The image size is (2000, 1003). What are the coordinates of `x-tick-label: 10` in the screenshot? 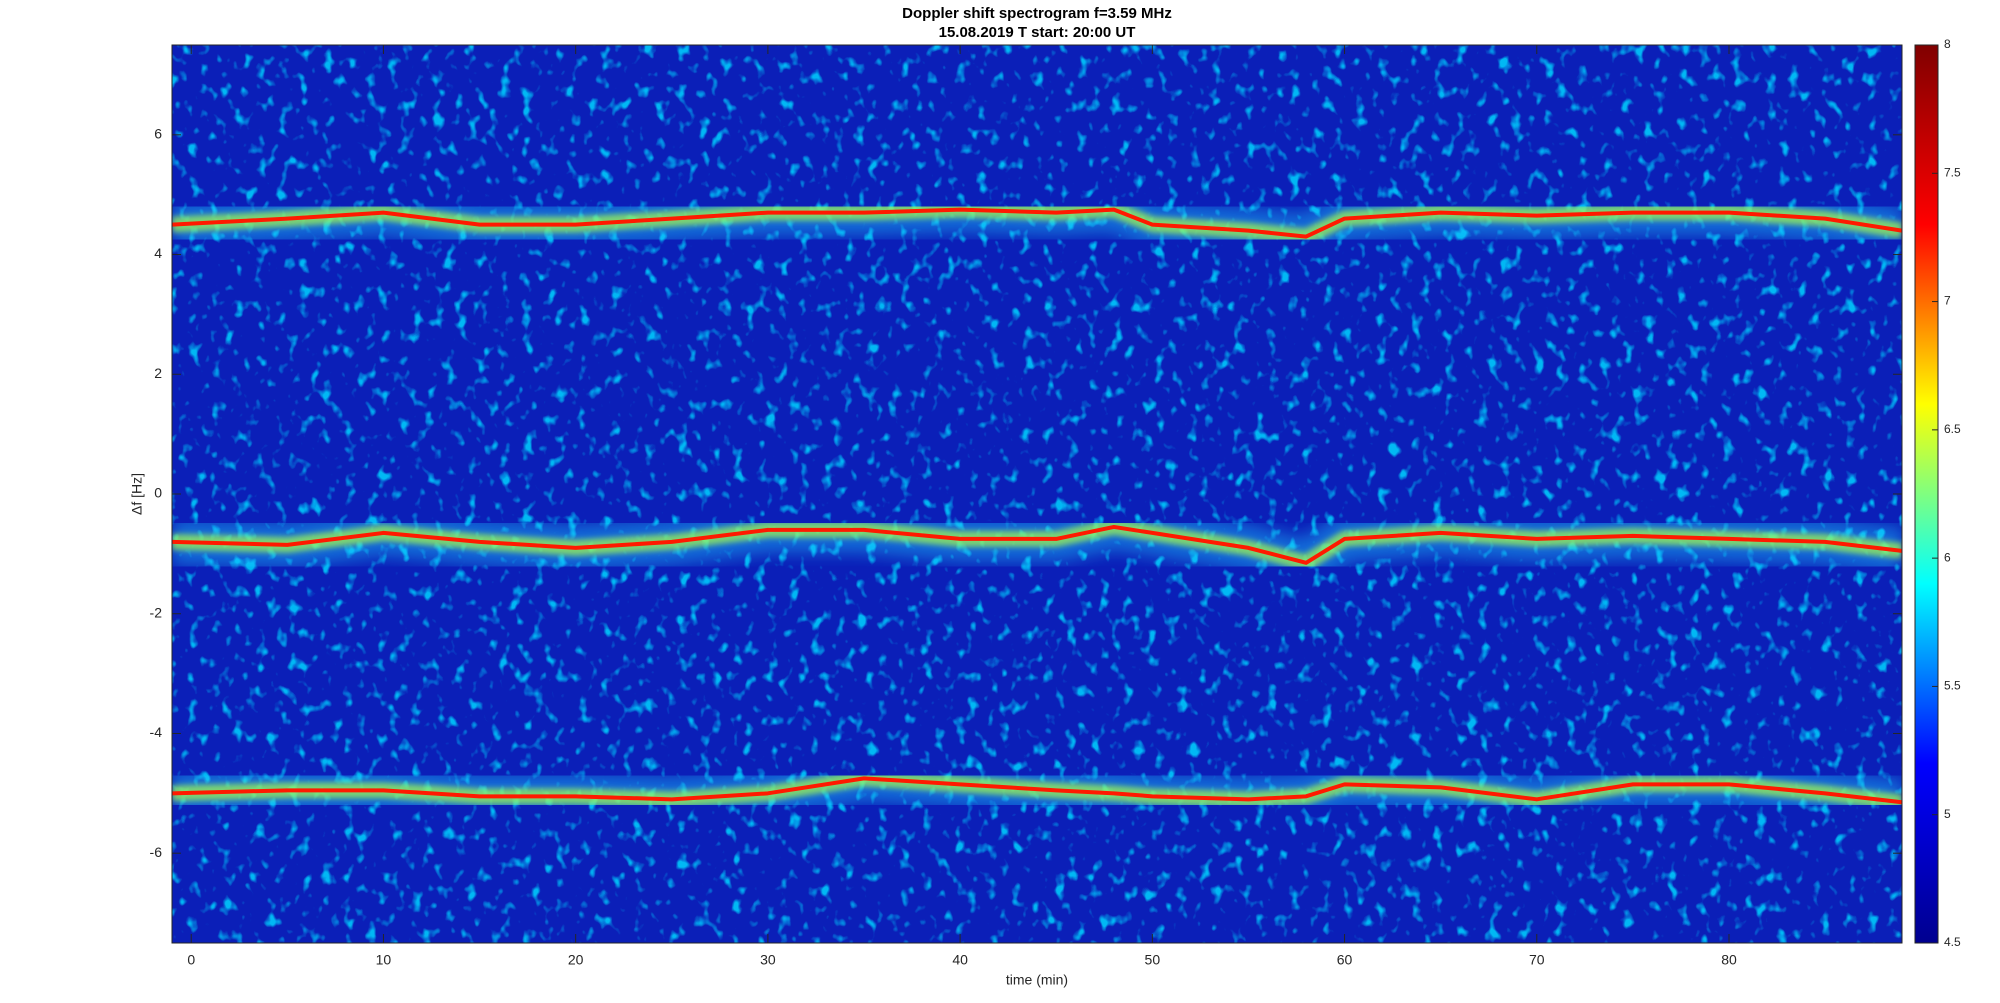 It's located at (384, 960).